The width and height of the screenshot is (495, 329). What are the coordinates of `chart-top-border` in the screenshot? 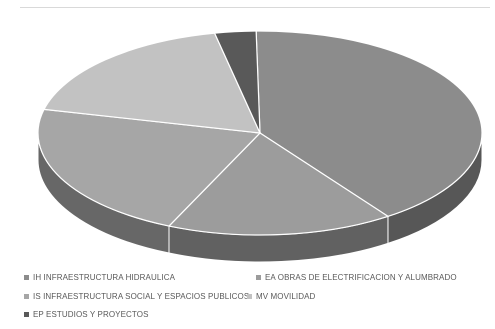 It's located at (255, 7).